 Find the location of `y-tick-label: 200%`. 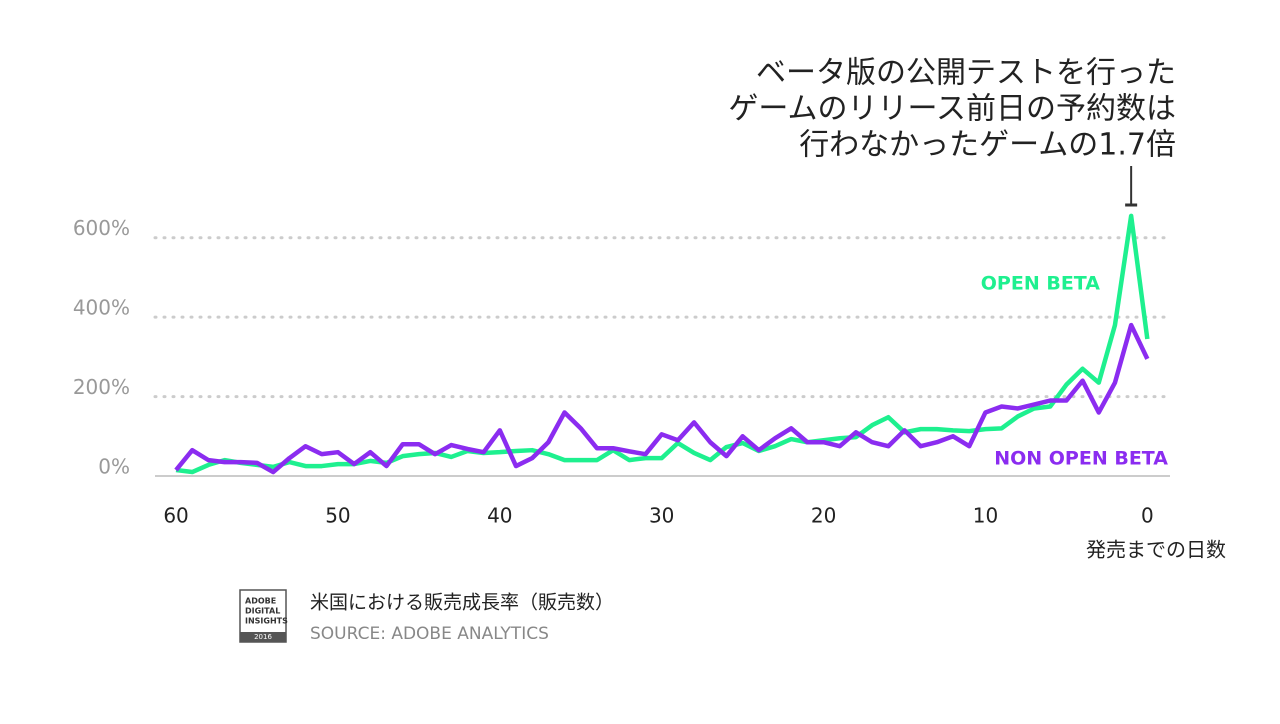

y-tick-label: 200% is located at coordinates (101, 387).